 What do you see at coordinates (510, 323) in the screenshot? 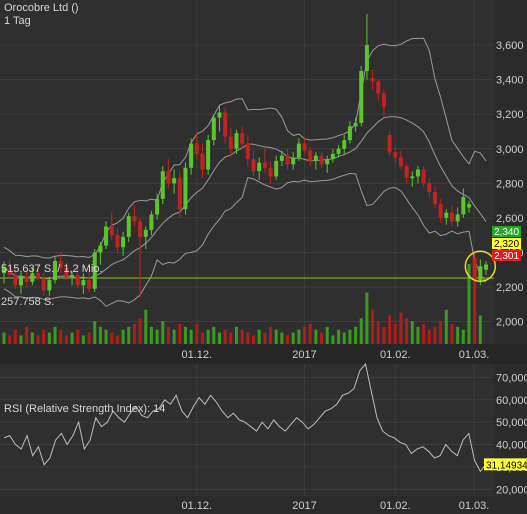
I see `price-y-tick: 2,000` at bounding box center [510, 323].